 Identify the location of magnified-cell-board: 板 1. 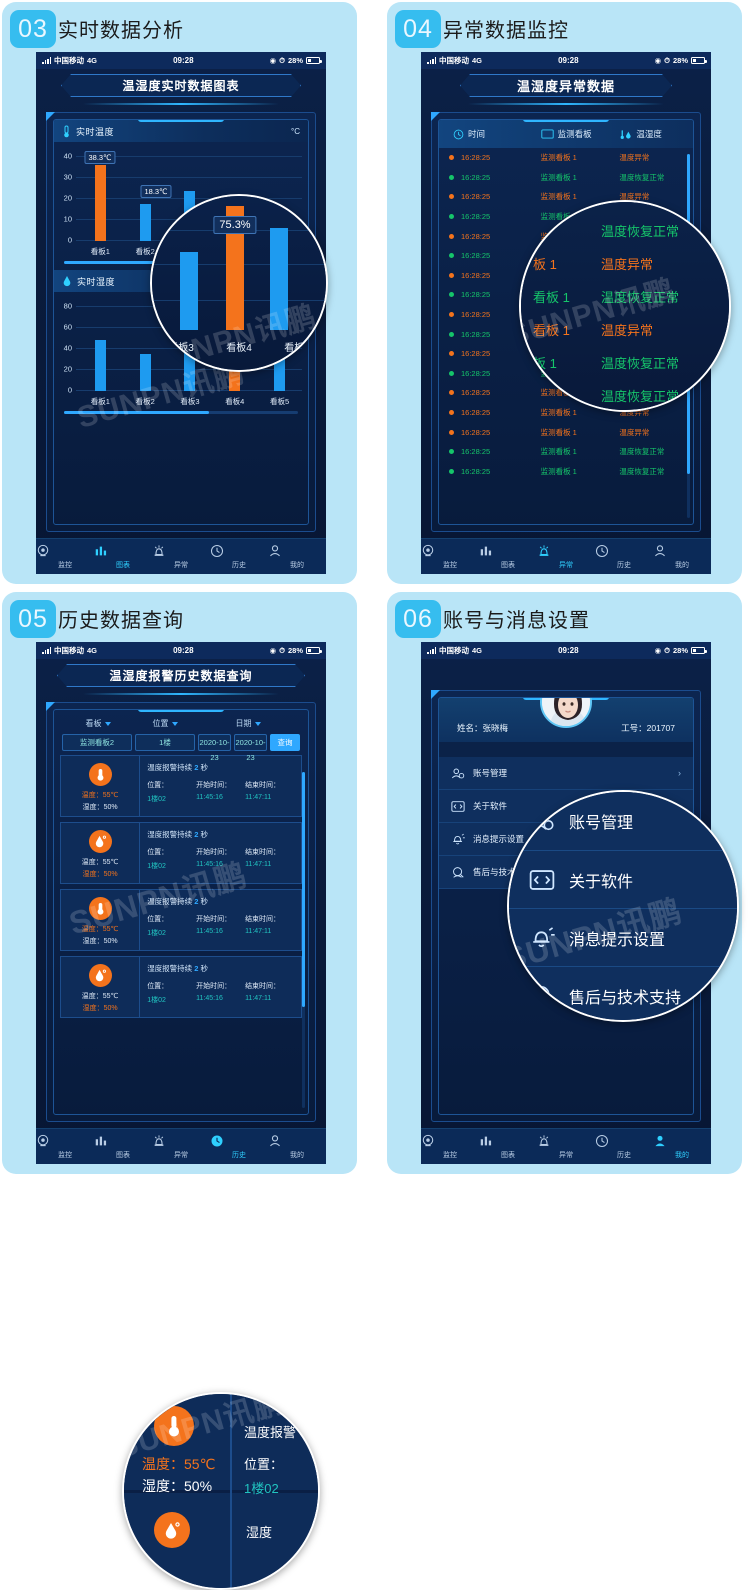
(545, 363).